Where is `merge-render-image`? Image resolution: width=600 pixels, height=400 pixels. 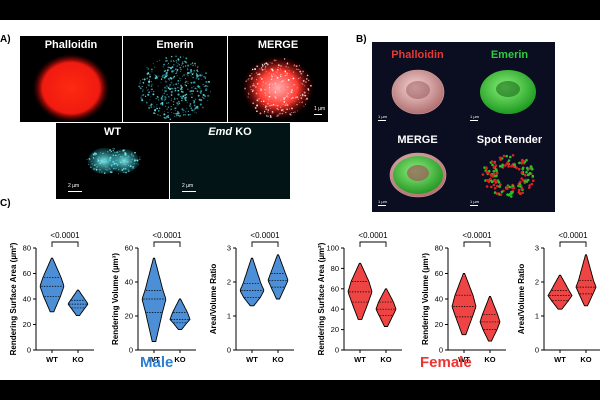
merge-render-image is located at coordinates (418, 175).